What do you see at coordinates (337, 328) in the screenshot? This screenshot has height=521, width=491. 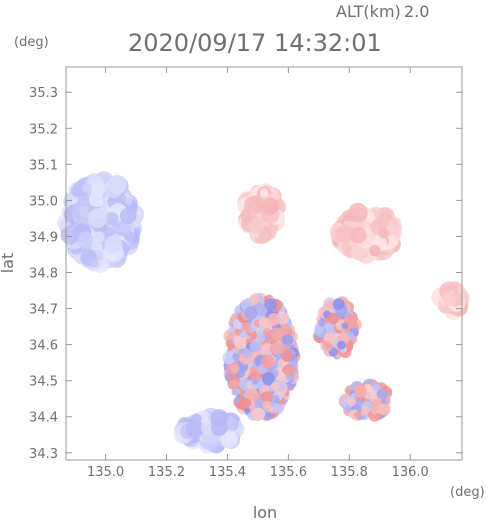 I see `echo-region-east-center-mixed` at bounding box center [337, 328].